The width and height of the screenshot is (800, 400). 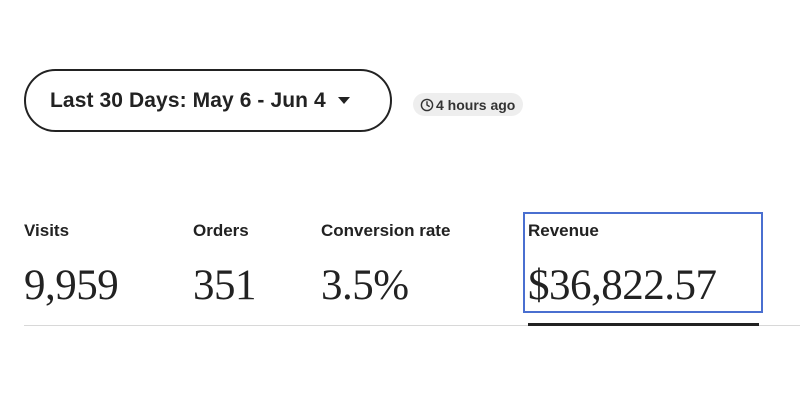 I want to click on stat-label: Revenue, so click(x=563, y=230).